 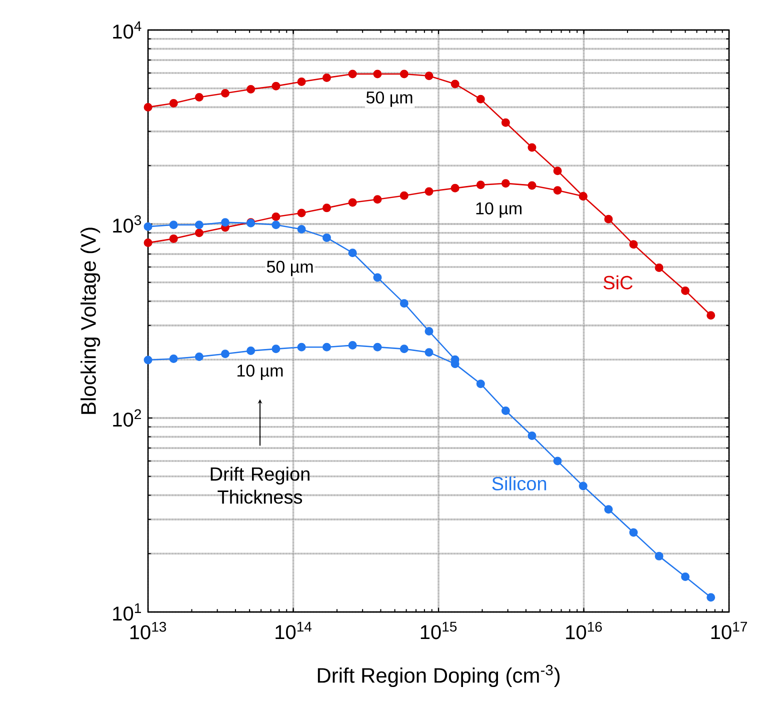 What do you see at coordinates (294, 631) in the screenshot?
I see `x-tick-label: 10$^{14}$` at bounding box center [294, 631].